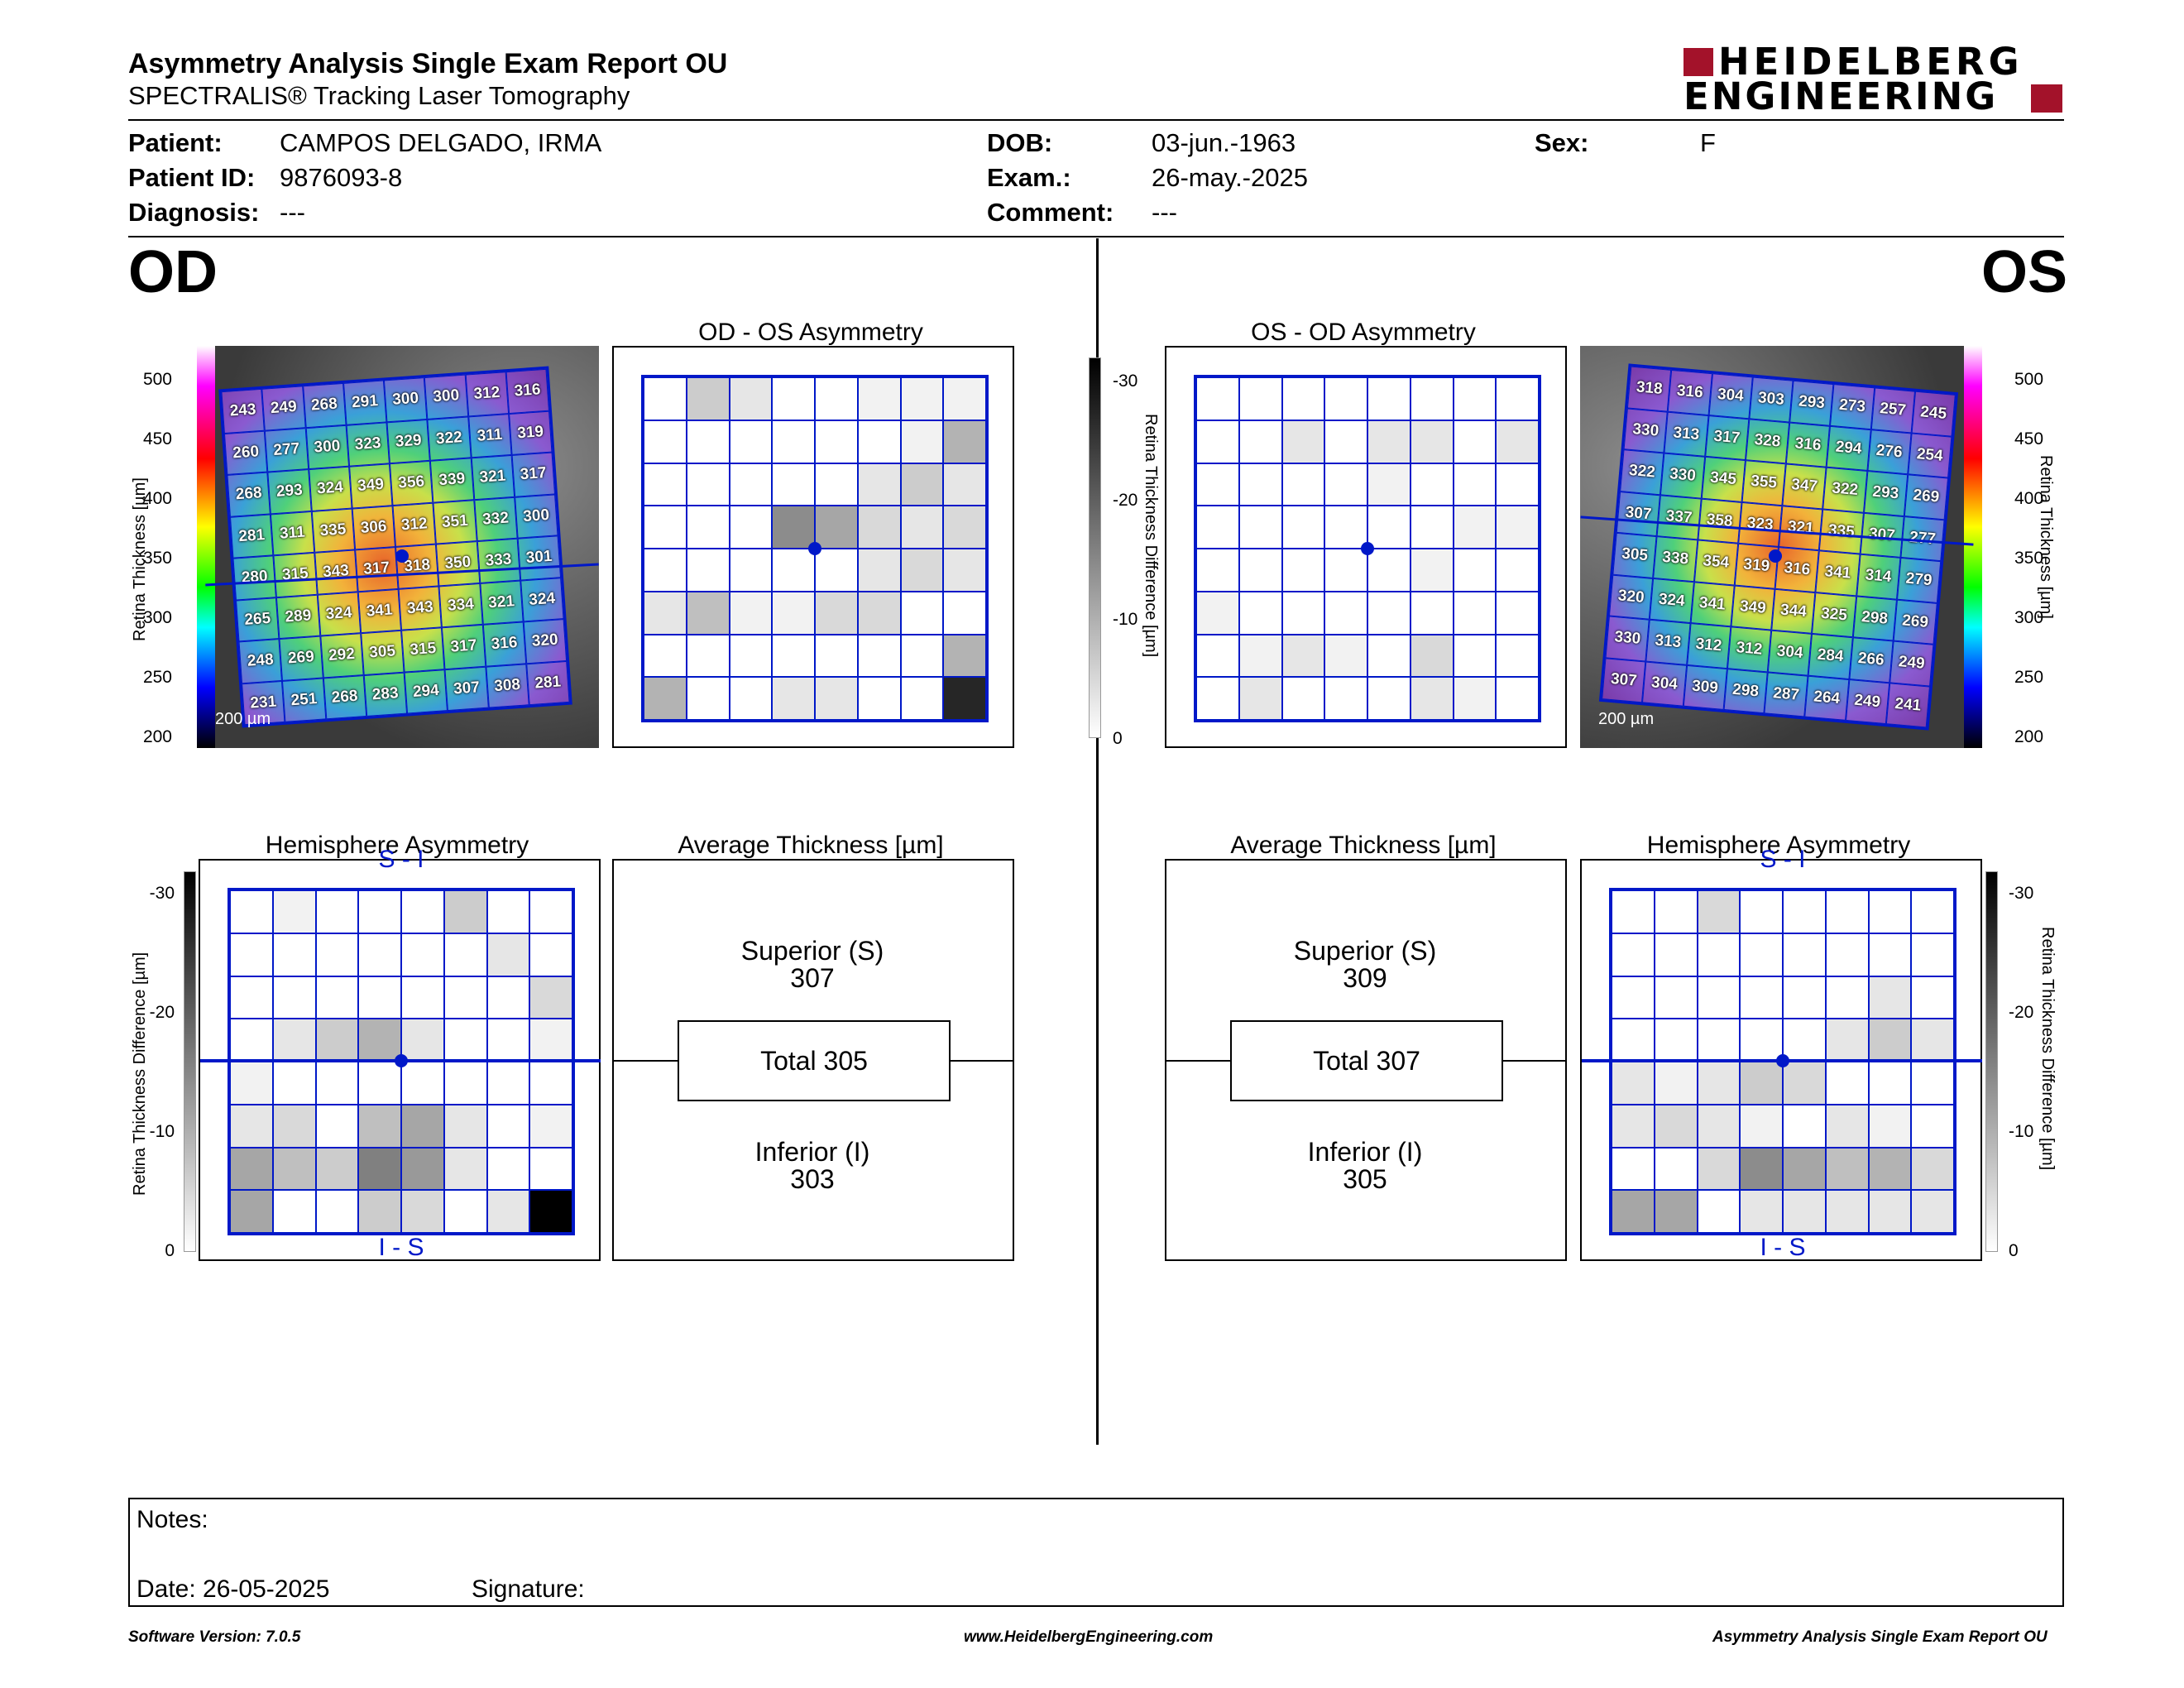  I want to click on os-thickness-cell: 320, so click(1631, 597).